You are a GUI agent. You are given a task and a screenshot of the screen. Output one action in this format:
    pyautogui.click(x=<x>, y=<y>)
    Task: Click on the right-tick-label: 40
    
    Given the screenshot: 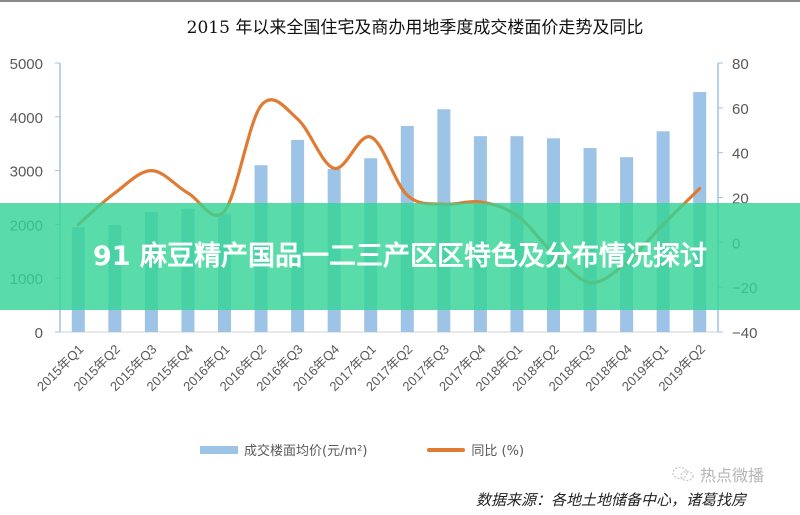 What is the action you would take?
    pyautogui.click(x=740, y=154)
    